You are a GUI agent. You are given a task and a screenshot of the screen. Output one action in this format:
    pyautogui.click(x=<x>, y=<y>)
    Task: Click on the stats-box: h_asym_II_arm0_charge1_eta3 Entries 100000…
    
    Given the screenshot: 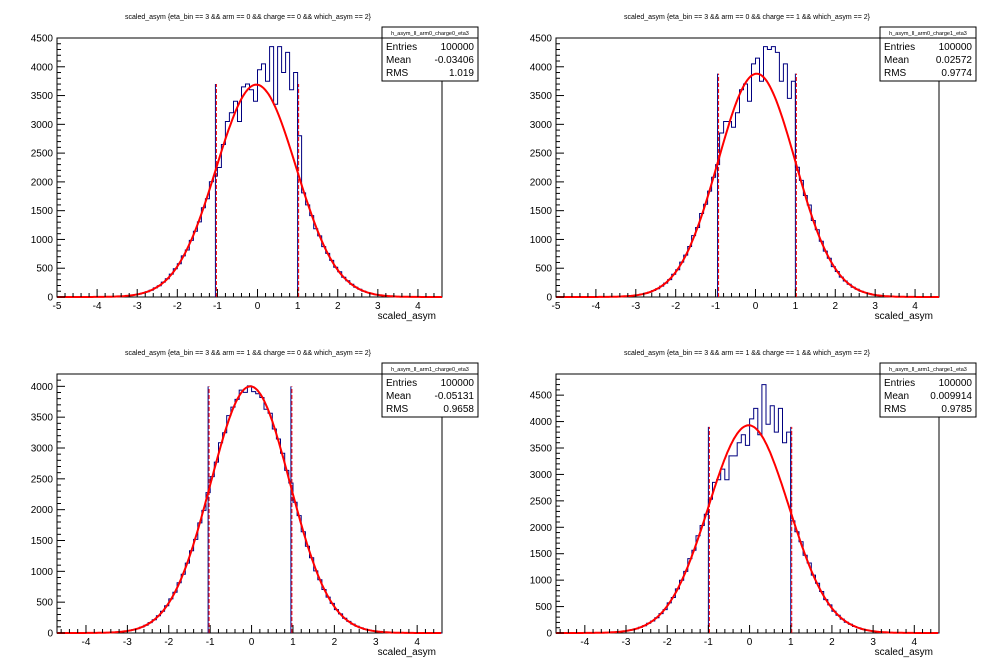 What is the action you would take?
    pyautogui.click(x=928, y=54)
    